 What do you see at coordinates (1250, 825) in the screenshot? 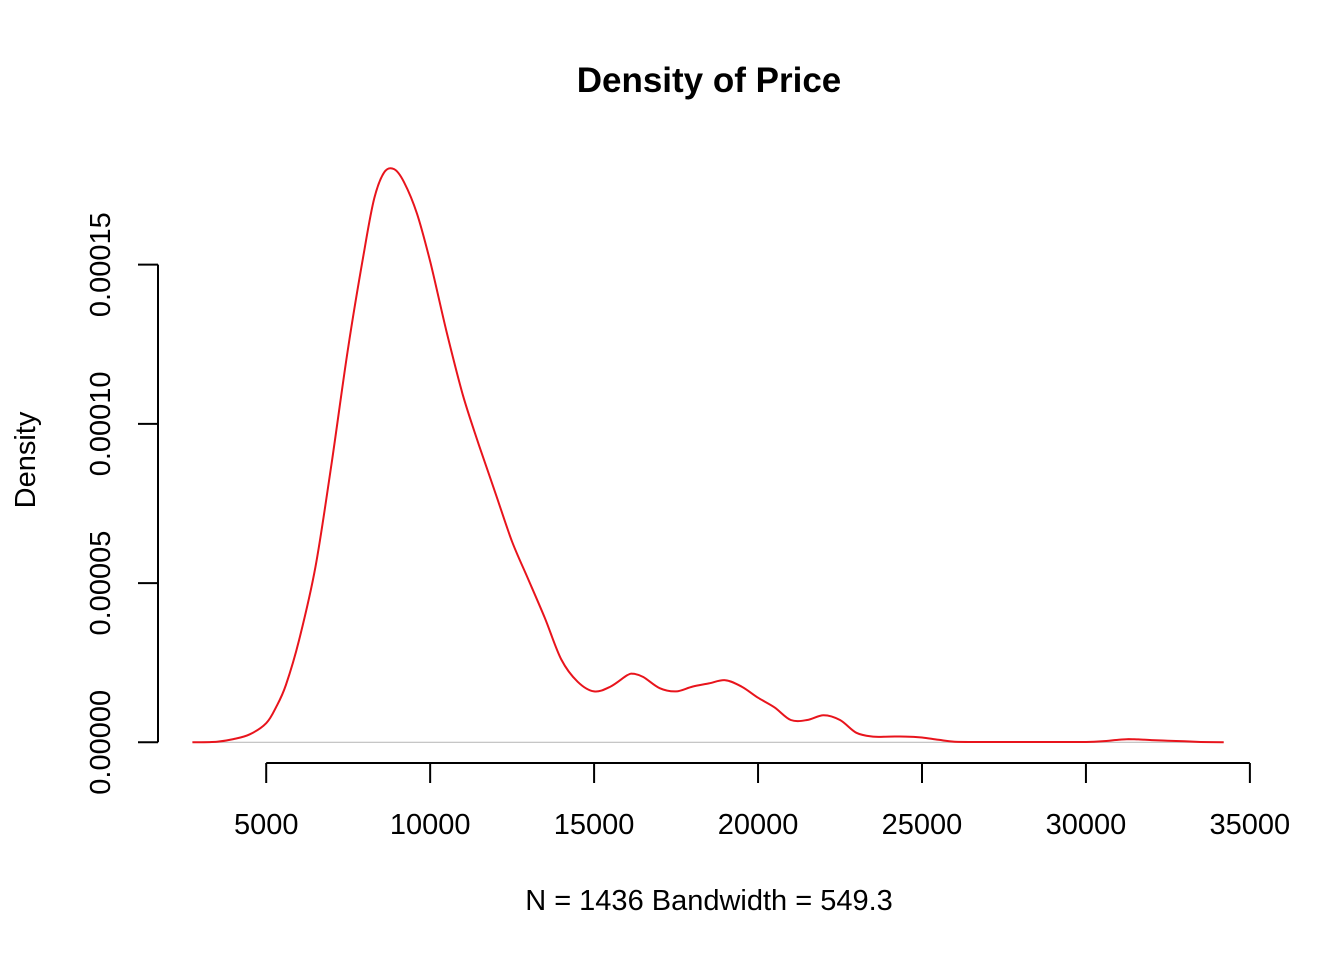
I see `x-tick-label: 35000` at bounding box center [1250, 825].